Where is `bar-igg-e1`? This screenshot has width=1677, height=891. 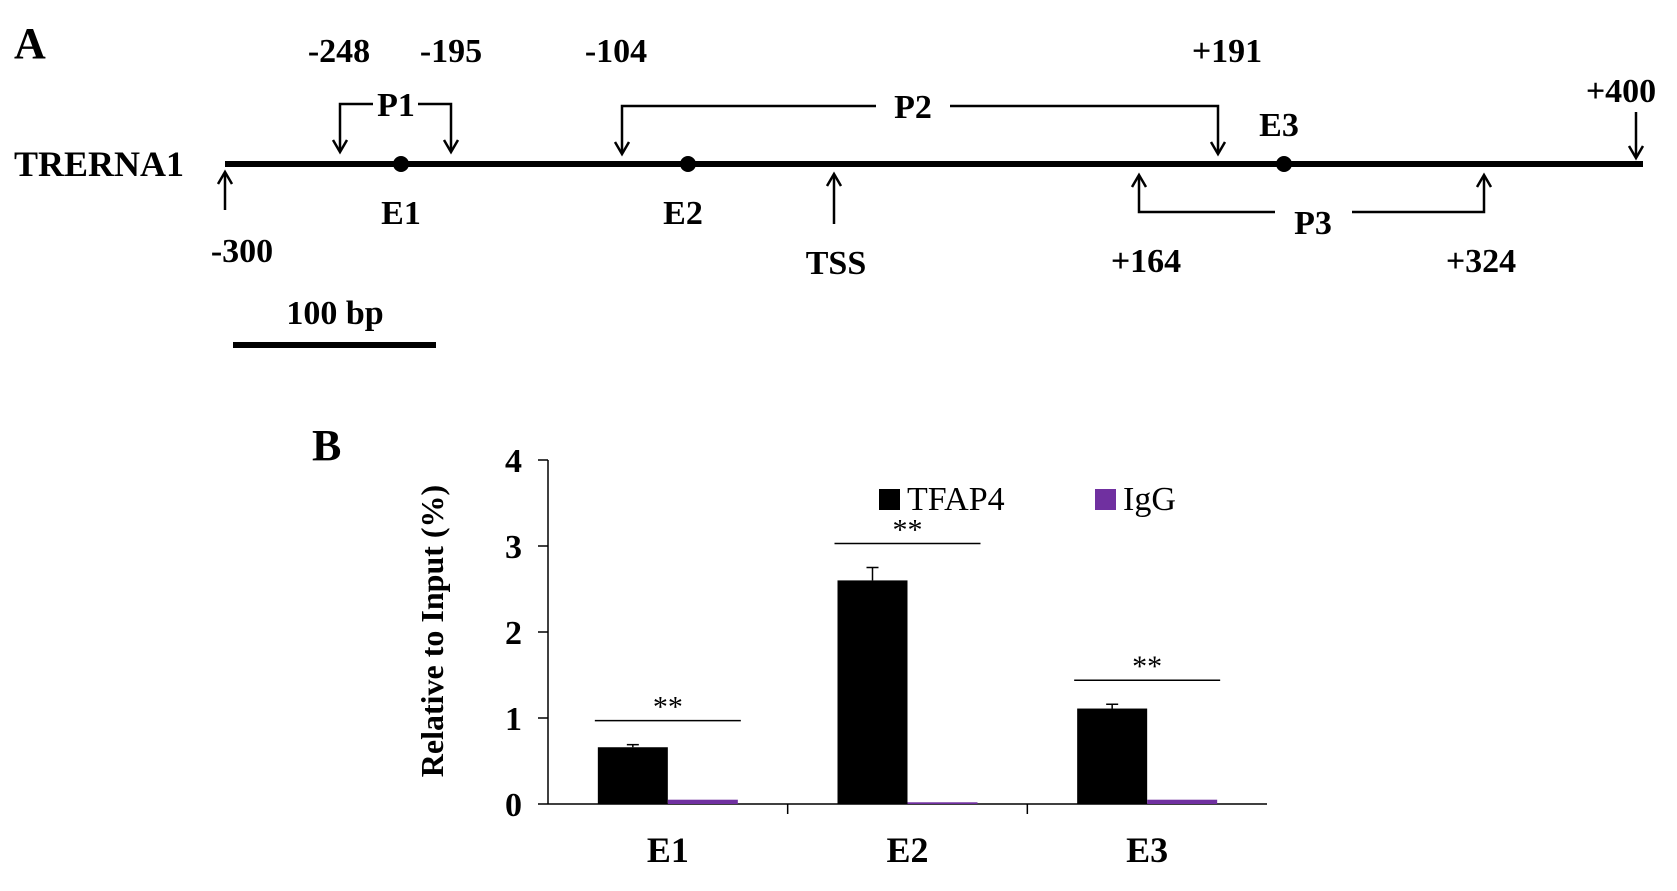 bar-igg-e1 is located at coordinates (702, 801).